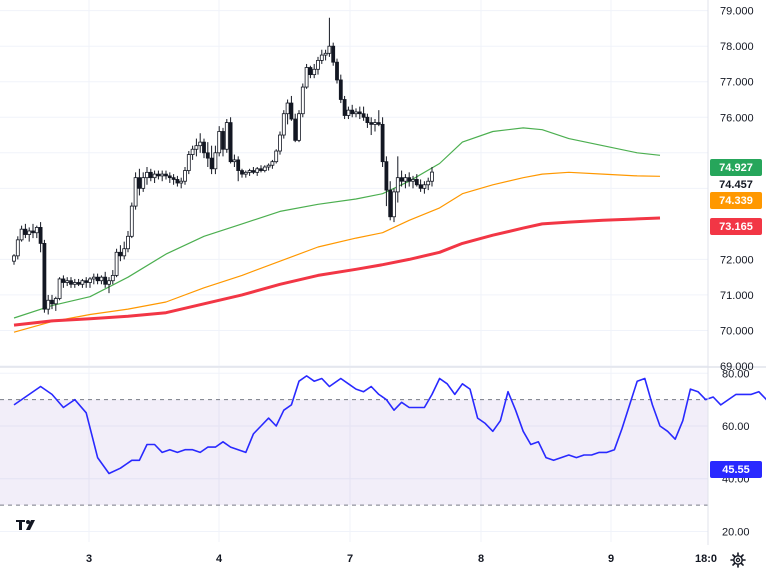 The width and height of the screenshot is (766, 575). Describe the element at coordinates (737, 367) in the screenshot. I see `price-tick-label: 69.000` at that location.